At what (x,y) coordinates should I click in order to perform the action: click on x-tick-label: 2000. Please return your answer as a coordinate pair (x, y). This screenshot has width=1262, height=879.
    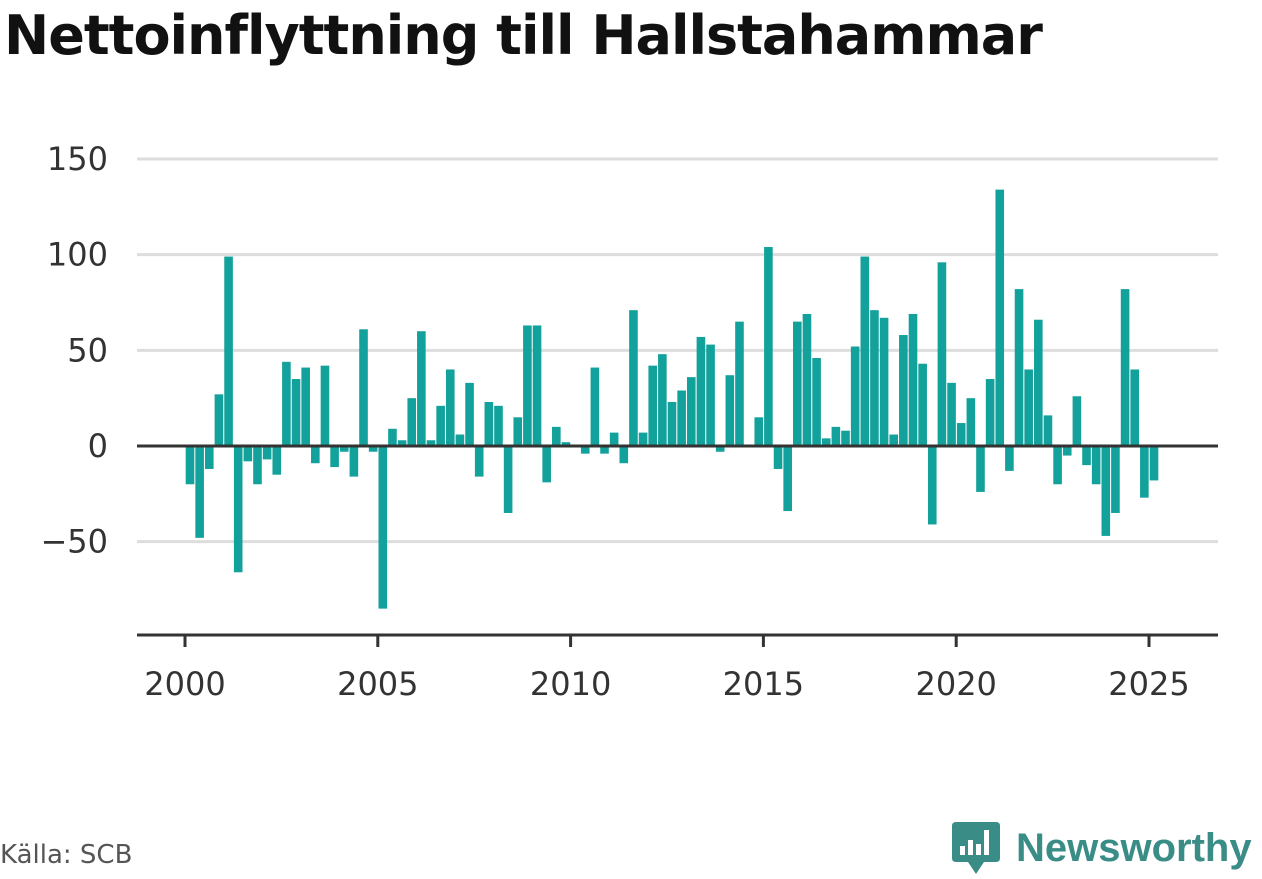
    Looking at the image, I should click on (184, 684).